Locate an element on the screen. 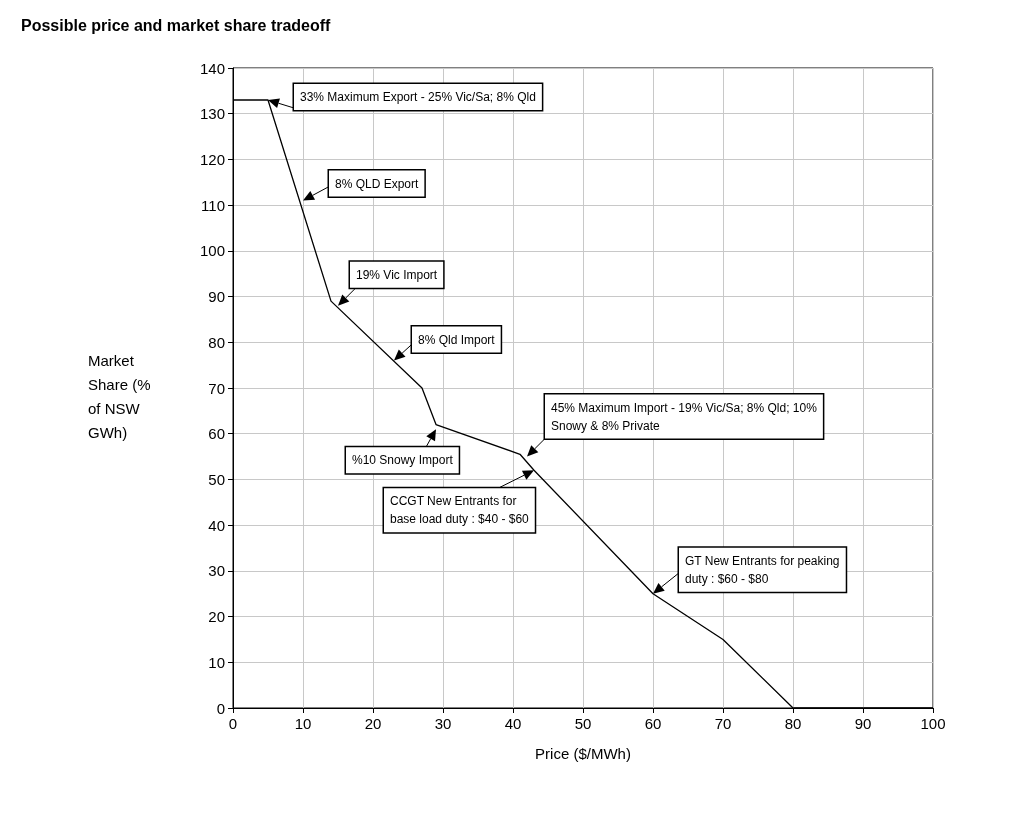 The height and width of the screenshot is (820, 1018). annotation: 8% Qld Import is located at coordinates (457, 339).